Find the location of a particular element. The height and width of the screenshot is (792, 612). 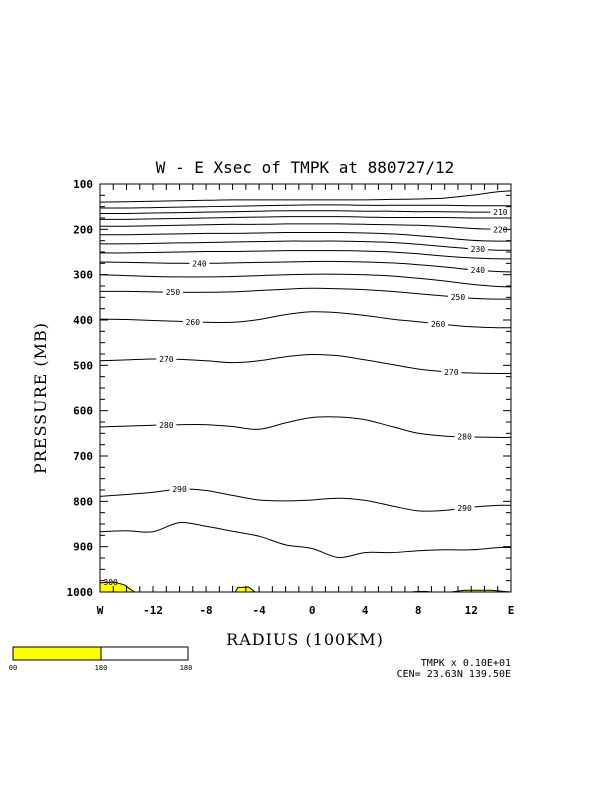

y-tick-label: 600 is located at coordinates (83, 411).